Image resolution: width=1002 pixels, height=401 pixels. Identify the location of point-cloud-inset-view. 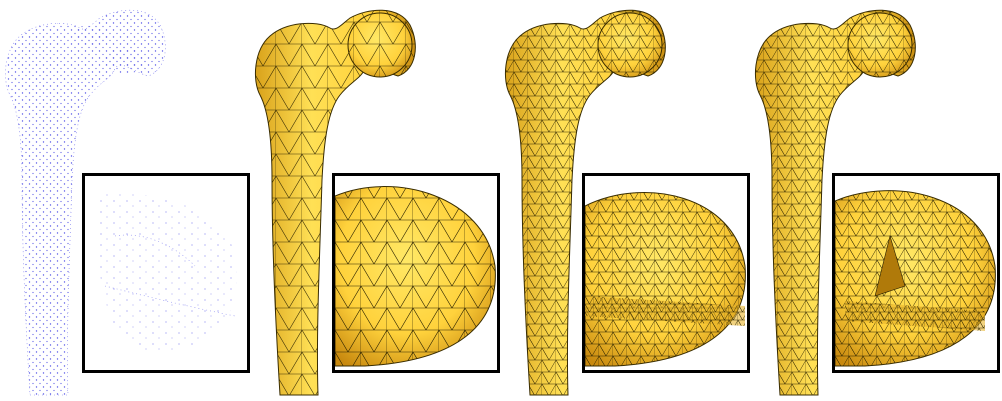
(166, 272).